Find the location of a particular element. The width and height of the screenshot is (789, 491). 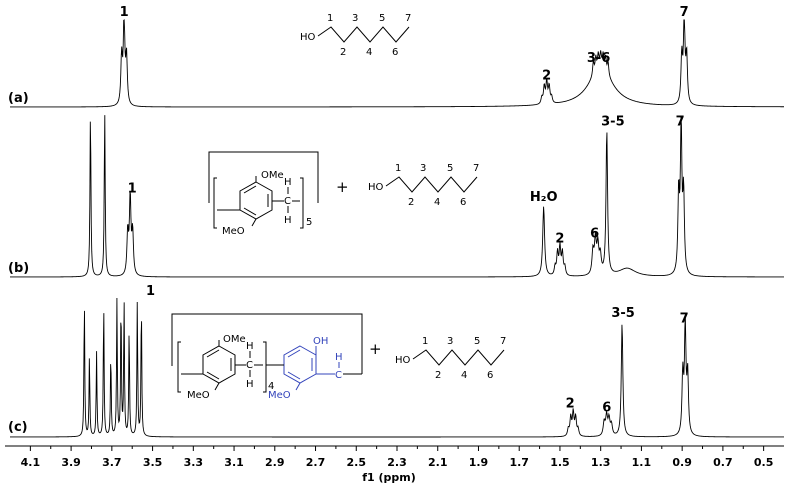

x-tick-label: 3.5 is located at coordinates (153, 462).